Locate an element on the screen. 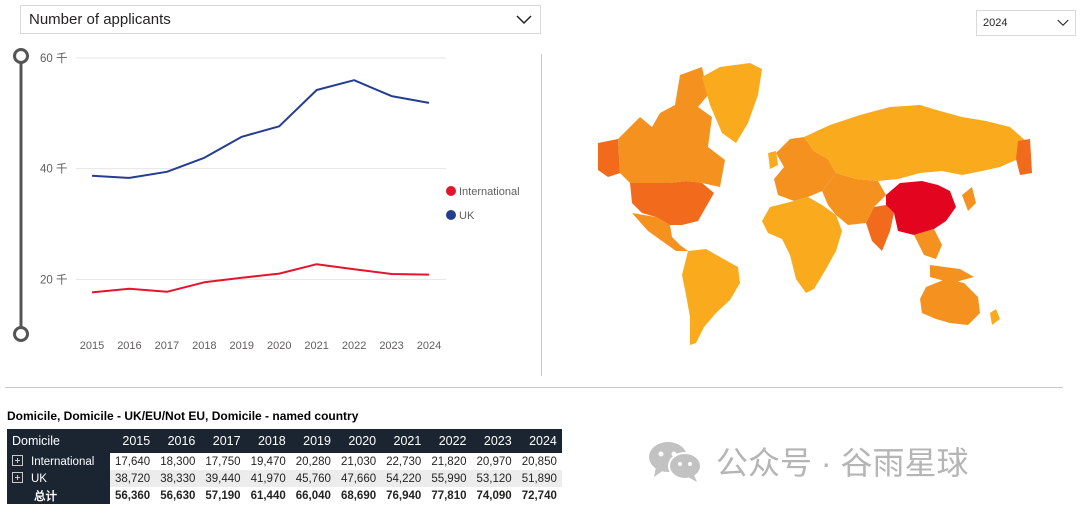 This screenshot has height=520, width=1080. slider-handle-top is located at coordinates (21, 56).